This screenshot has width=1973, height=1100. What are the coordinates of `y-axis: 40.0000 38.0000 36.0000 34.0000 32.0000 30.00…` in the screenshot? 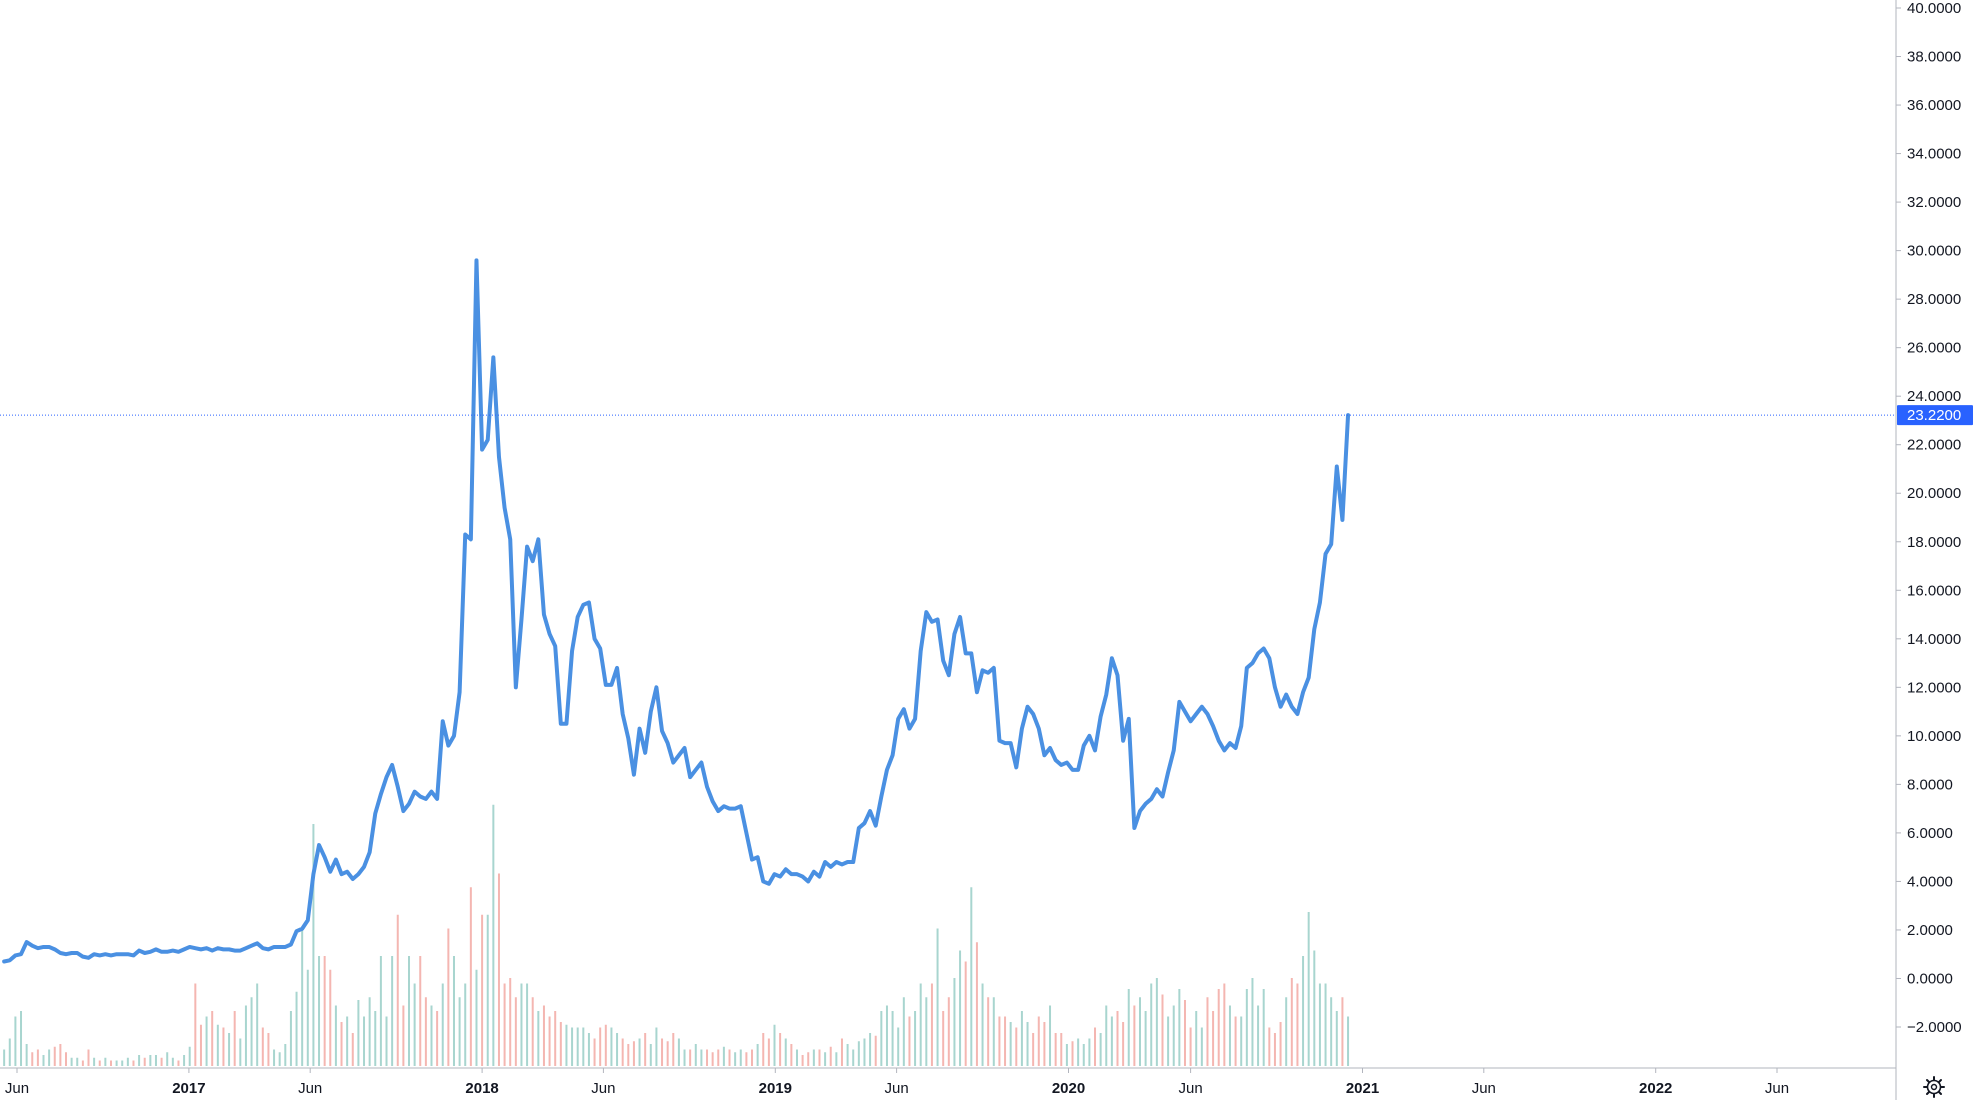 It's located at (1929, 518).